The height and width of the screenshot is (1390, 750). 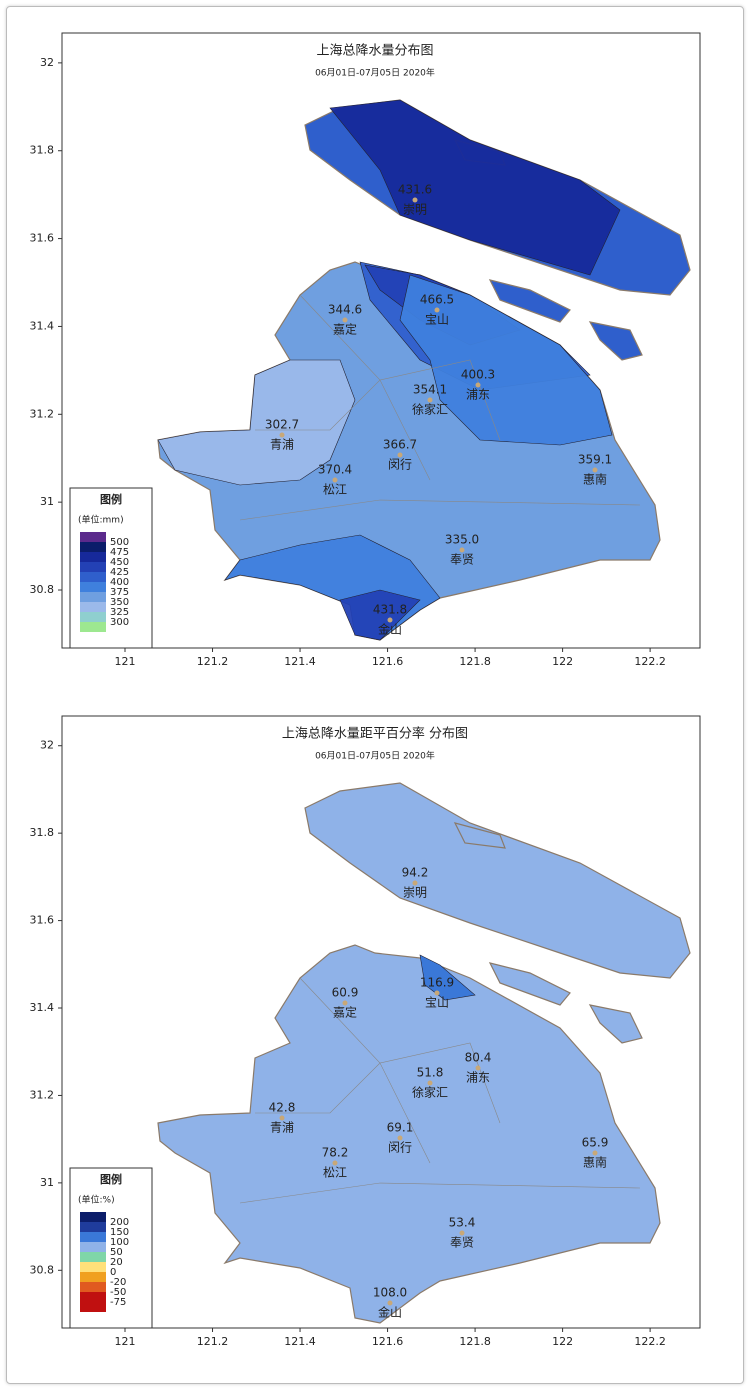 What do you see at coordinates (400, 445) in the screenshot?
I see `station-value: 366.7` at bounding box center [400, 445].